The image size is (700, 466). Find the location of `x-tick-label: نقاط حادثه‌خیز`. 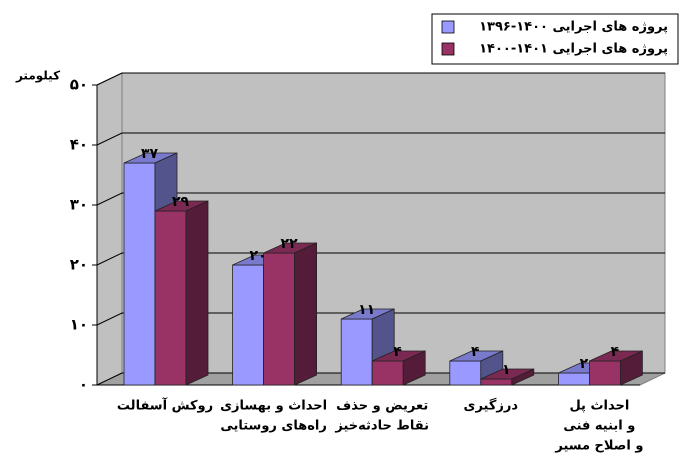

x-tick-label: نقاط حادثه‌خیز is located at coordinates (381, 426).